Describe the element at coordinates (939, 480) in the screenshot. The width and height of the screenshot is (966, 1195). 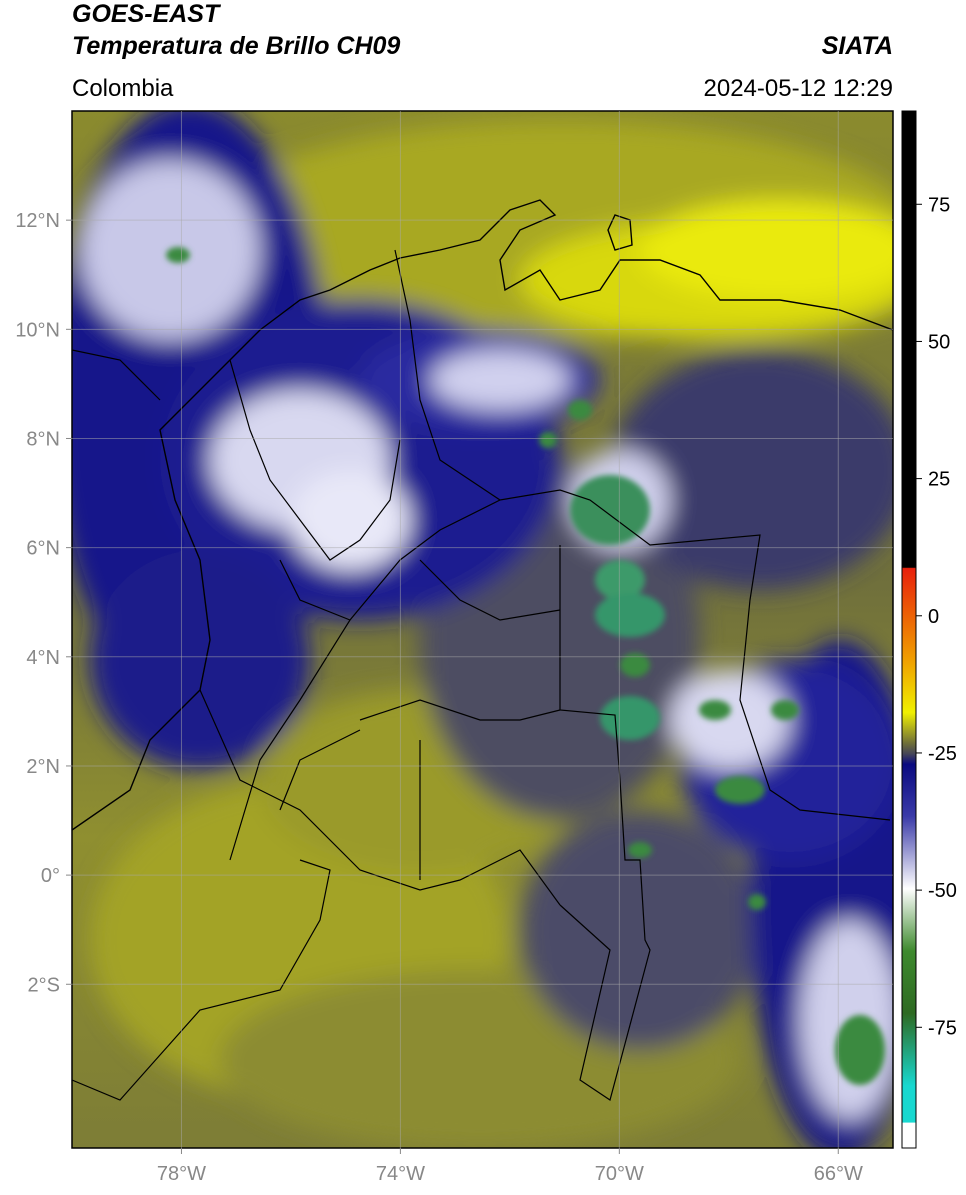
I see `colorbar-tick-label: 25` at that location.